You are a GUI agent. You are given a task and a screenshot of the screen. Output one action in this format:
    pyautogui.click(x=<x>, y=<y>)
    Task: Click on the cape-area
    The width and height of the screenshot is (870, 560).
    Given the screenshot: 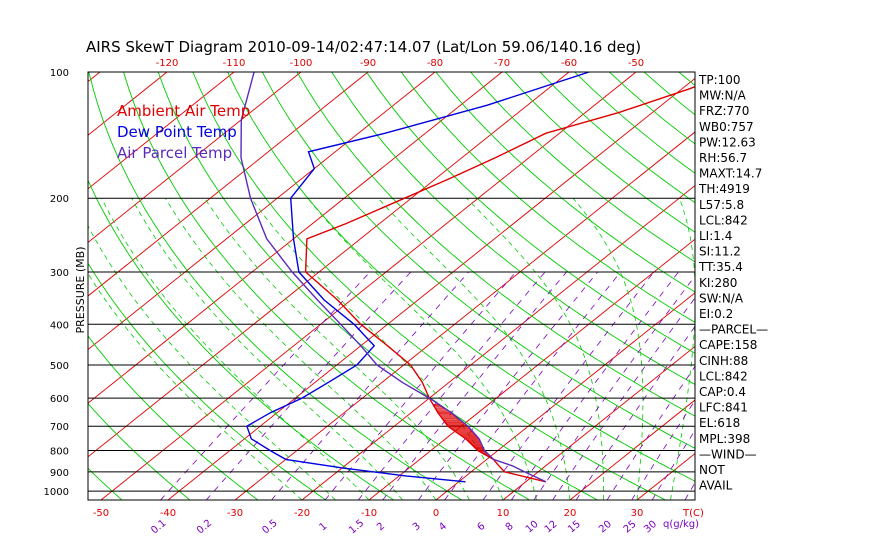 What is the action you would take?
    pyautogui.click(x=463, y=432)
    